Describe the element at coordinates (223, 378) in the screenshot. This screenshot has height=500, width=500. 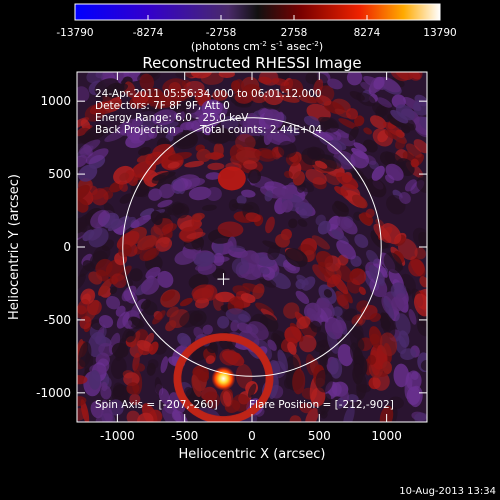
I see `flare-source` at that location.